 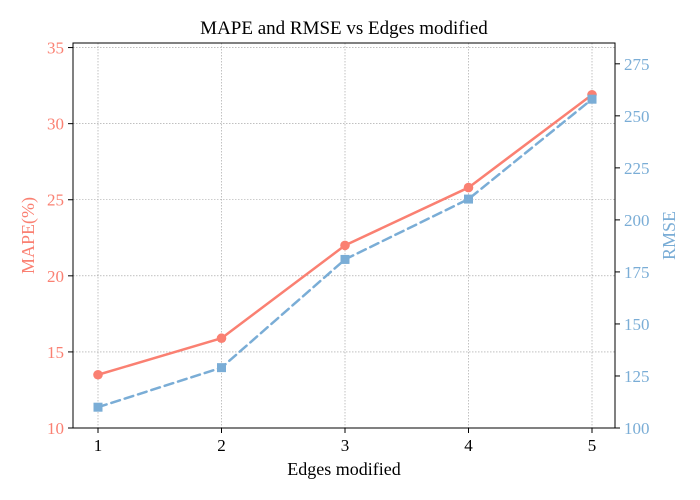 I want to click on y-left-tick-label: 20, so click(x=55, y=276).